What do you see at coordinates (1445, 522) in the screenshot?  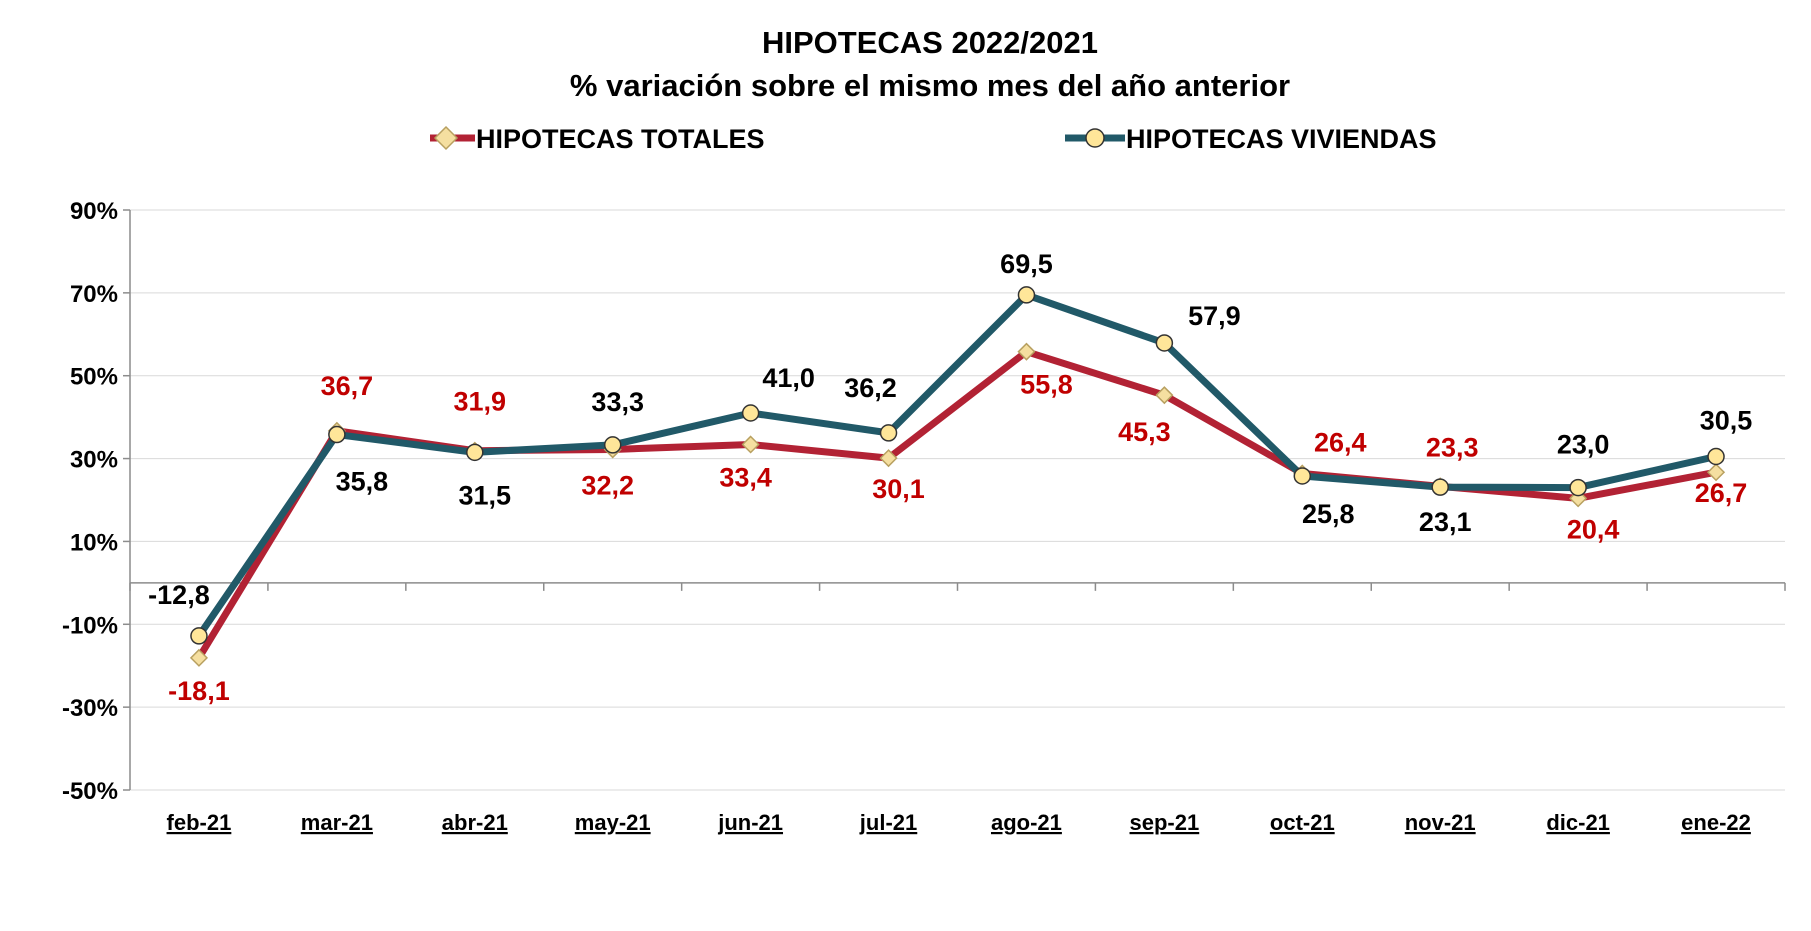 I see `data-label: 23,1` at bounding box center [1445, 522].